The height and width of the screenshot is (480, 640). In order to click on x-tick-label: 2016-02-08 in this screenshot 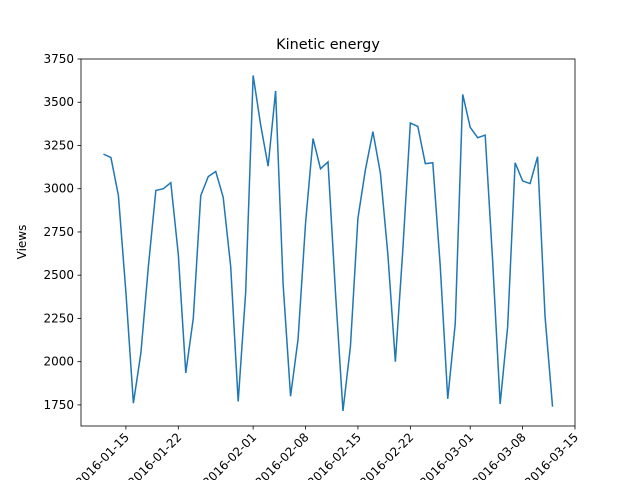, I will do `click(281, 455)`.